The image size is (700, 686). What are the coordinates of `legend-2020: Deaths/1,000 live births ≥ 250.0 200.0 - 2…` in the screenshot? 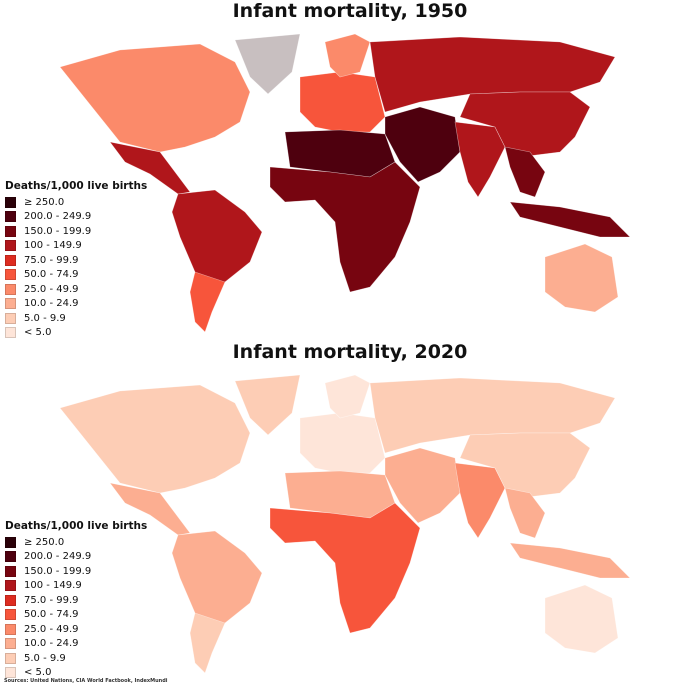 It's located at (76, 600).